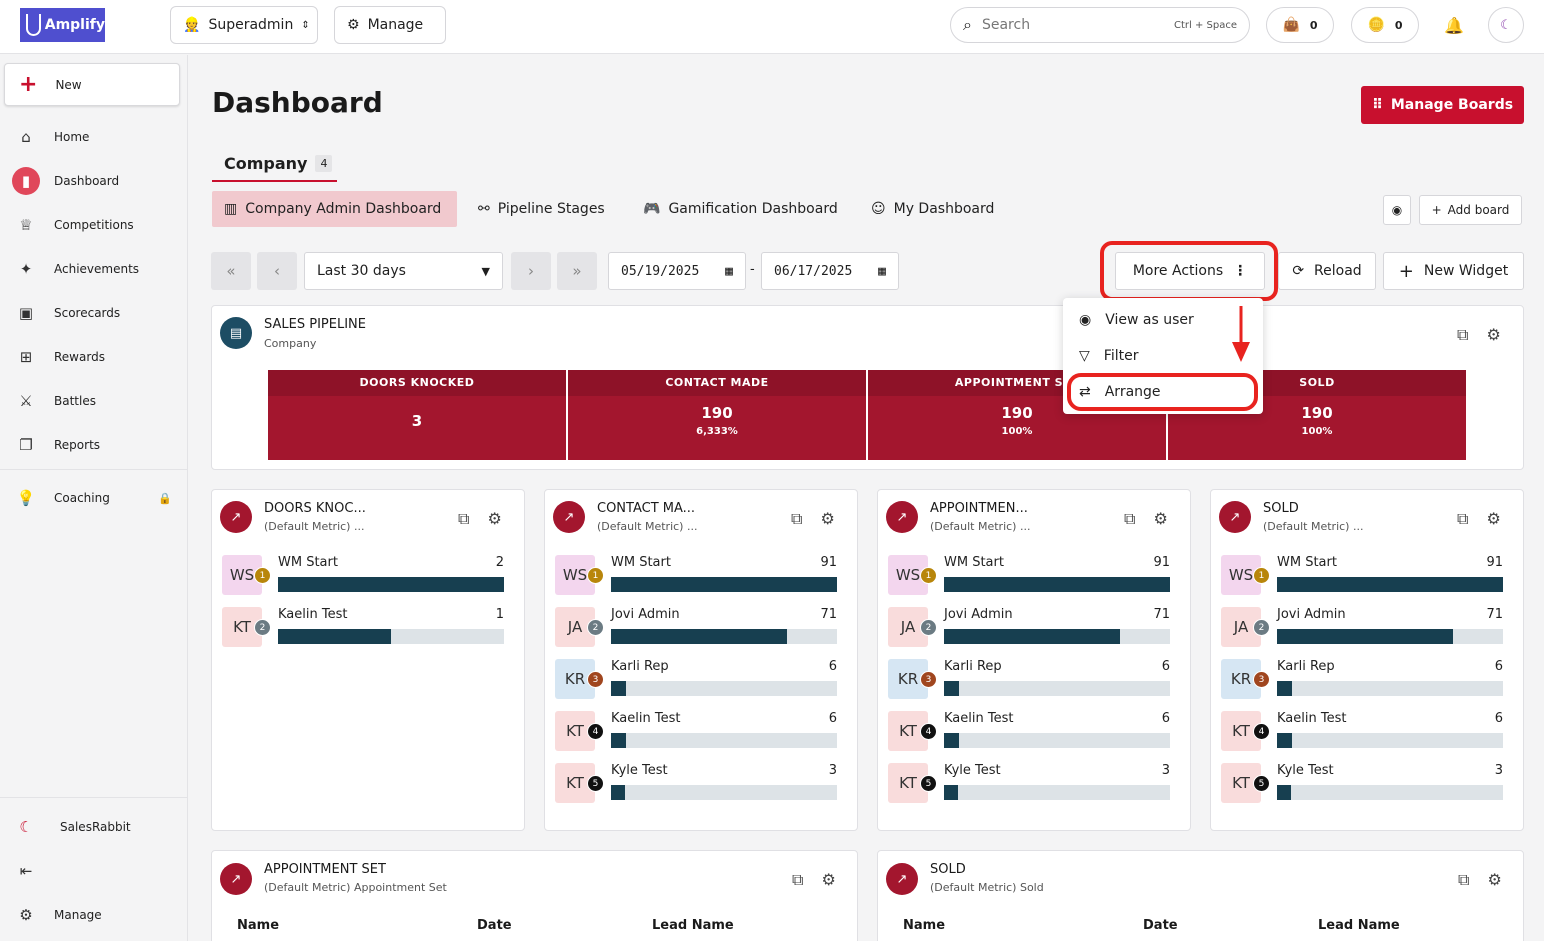 This screenshot has width=1544, height=941. I want to click on scorecard-icon: ▣, so click(26, 313).